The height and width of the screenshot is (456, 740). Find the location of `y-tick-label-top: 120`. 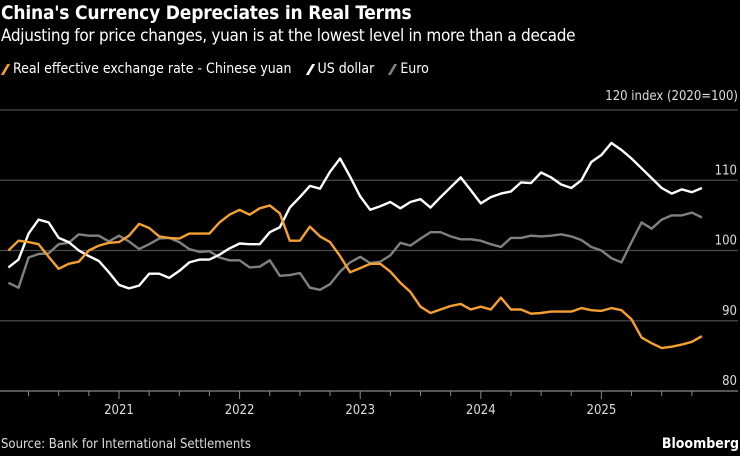

y-tick-label-top: 120 is located at coordinates (616, 96).